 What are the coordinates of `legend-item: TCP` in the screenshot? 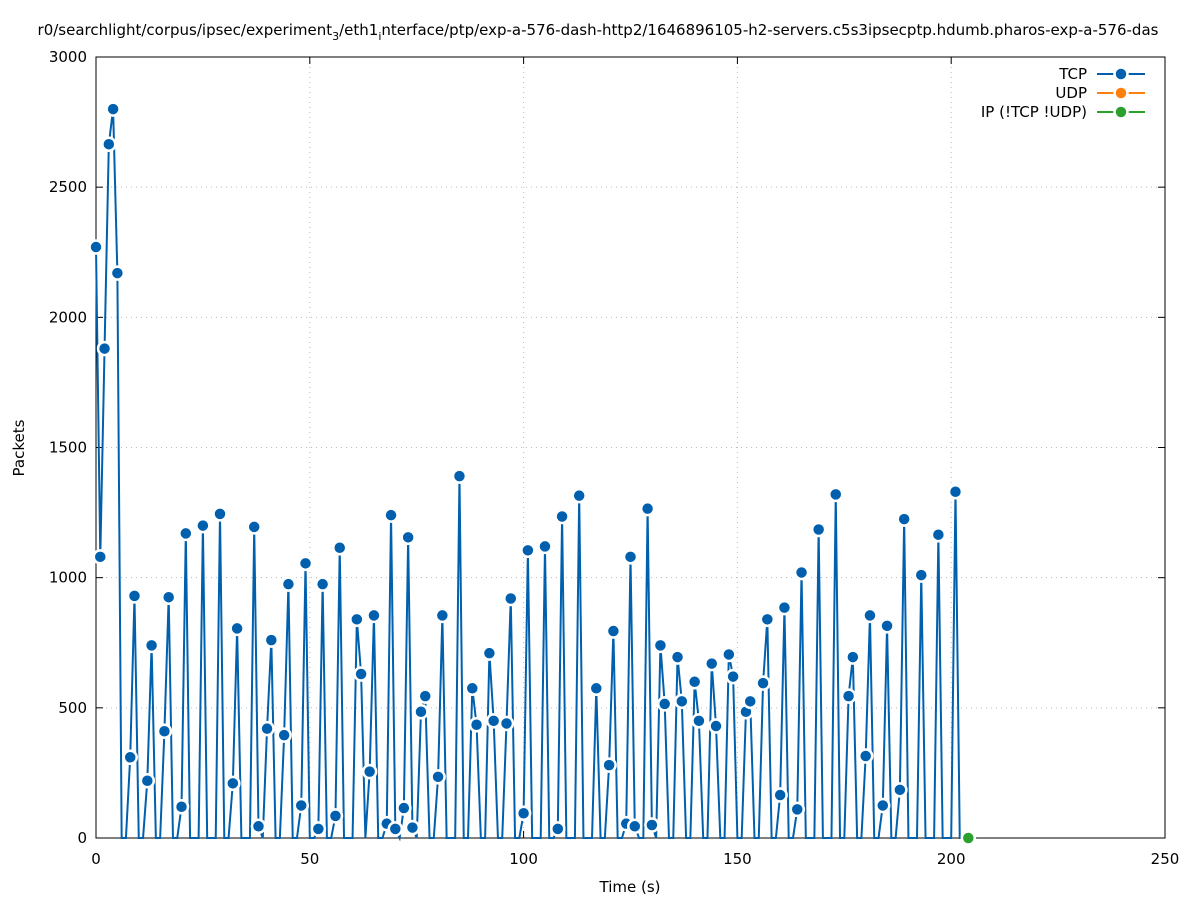 It's located at (1101, 74).